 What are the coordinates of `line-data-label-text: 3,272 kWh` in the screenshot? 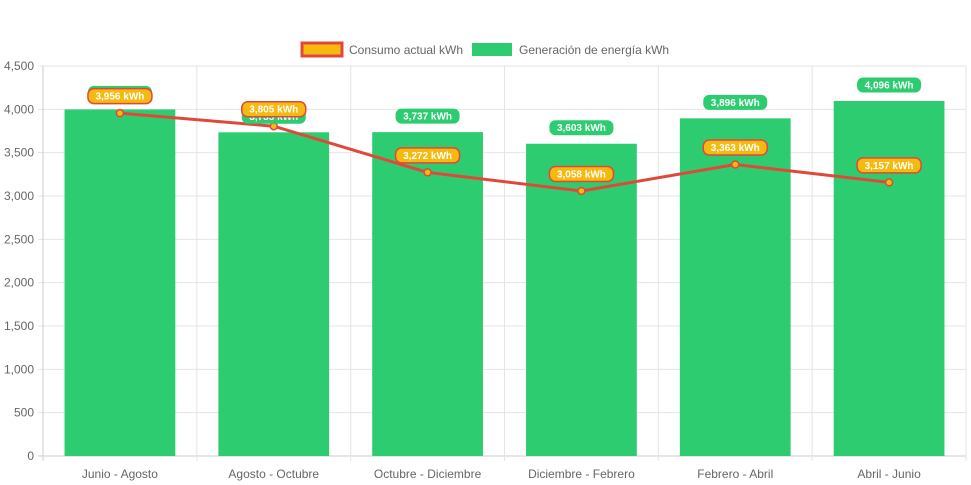 It's located at (427, 156).